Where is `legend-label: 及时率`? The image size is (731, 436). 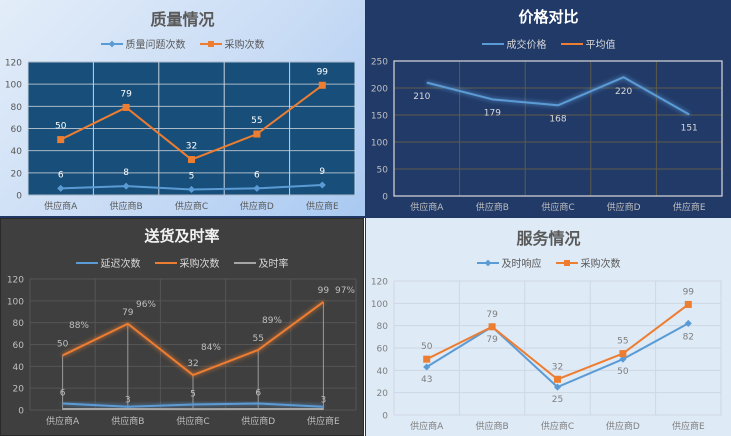 legend-label: 及时率 is located at coordinates (273, 264).